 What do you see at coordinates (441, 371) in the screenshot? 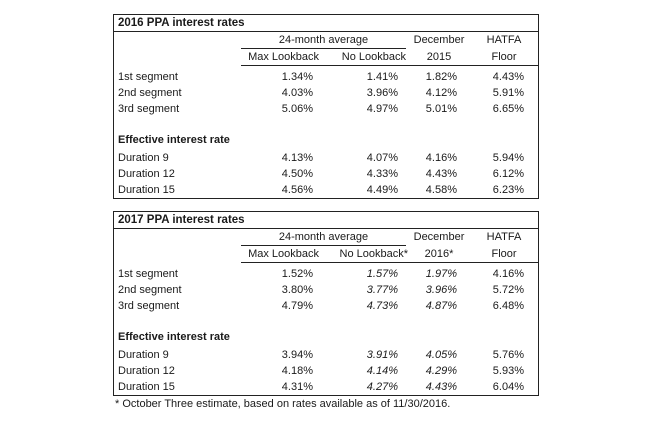
I see `cell-dec: 4.29%` at bounding box center [441, 371].